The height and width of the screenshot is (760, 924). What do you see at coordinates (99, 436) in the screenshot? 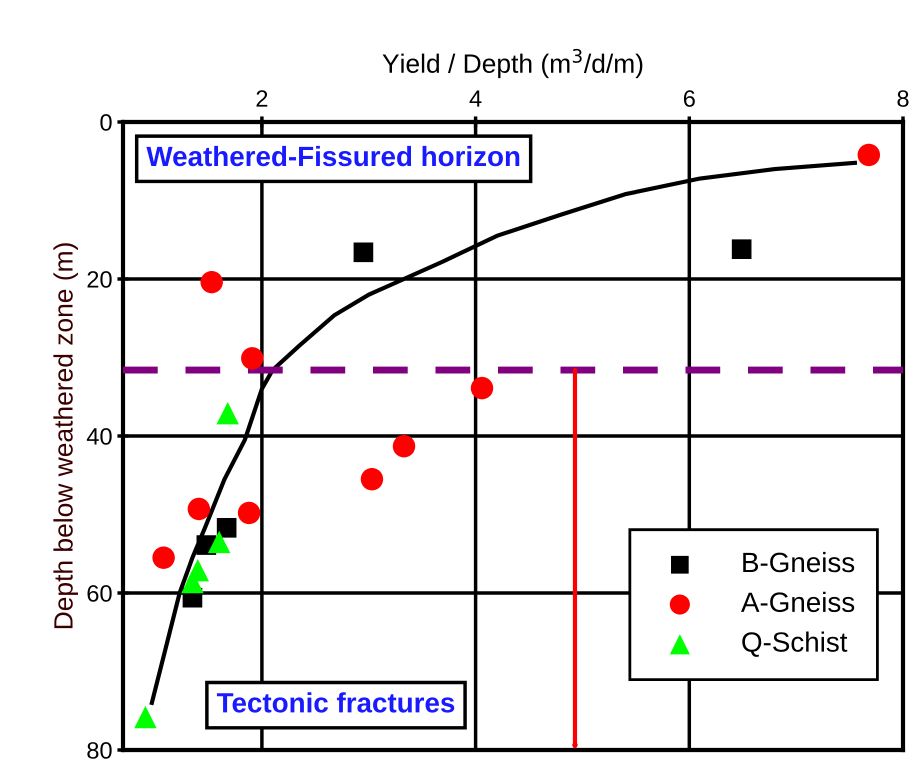
I see `y-tick-label: 40` at bounding box center [99, 436].